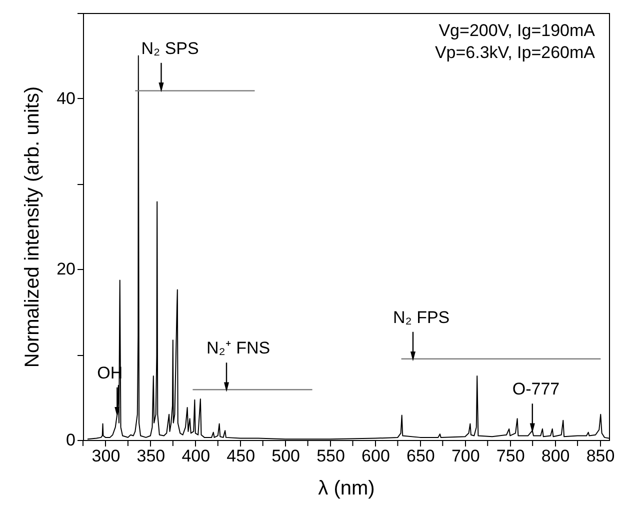  I want to click on x-tick-label: 450, so click(241, 456).